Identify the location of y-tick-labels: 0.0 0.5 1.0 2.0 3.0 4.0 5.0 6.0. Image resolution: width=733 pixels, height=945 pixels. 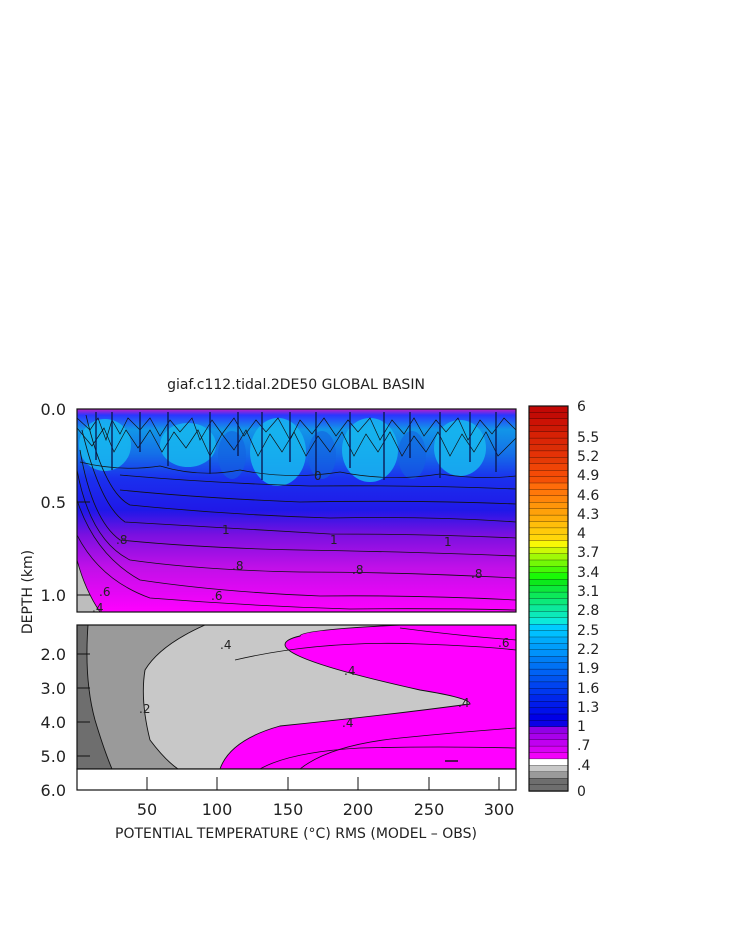
(53, 600).